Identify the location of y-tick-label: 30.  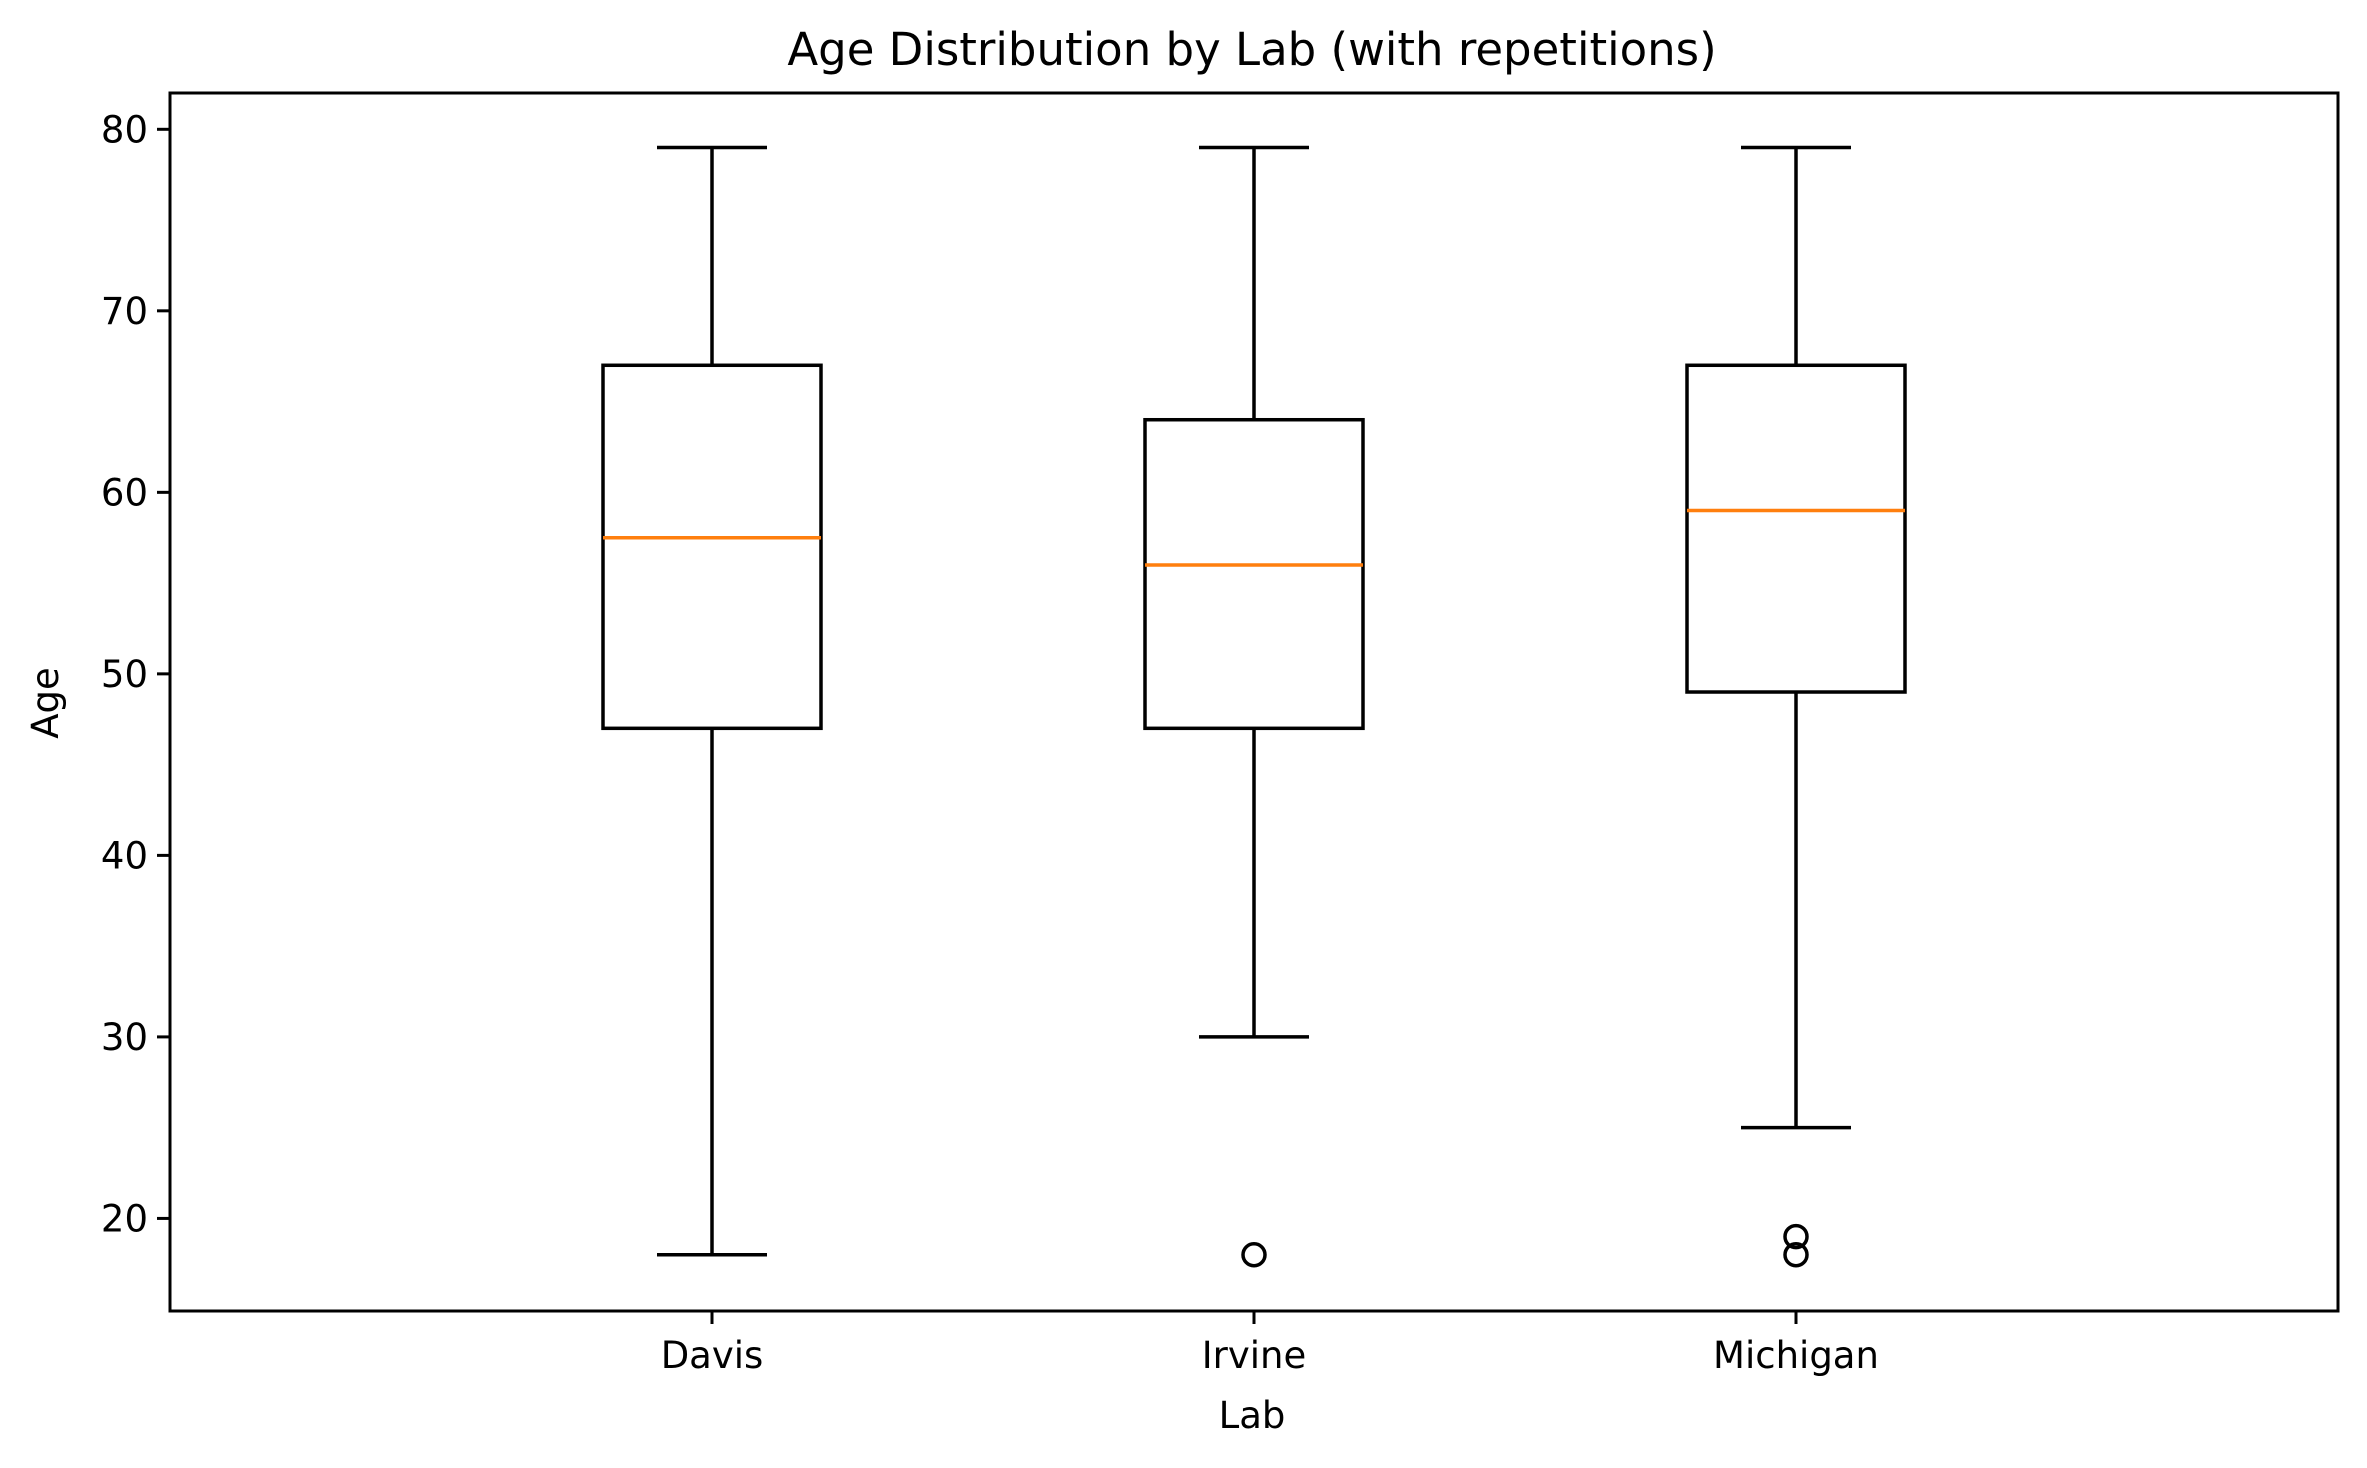
(124, 1037).